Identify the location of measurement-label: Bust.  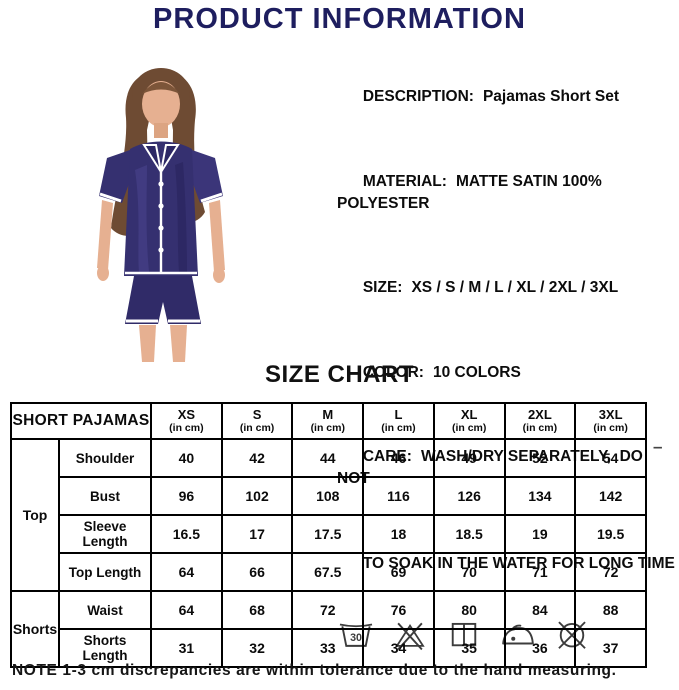
(105, 496).